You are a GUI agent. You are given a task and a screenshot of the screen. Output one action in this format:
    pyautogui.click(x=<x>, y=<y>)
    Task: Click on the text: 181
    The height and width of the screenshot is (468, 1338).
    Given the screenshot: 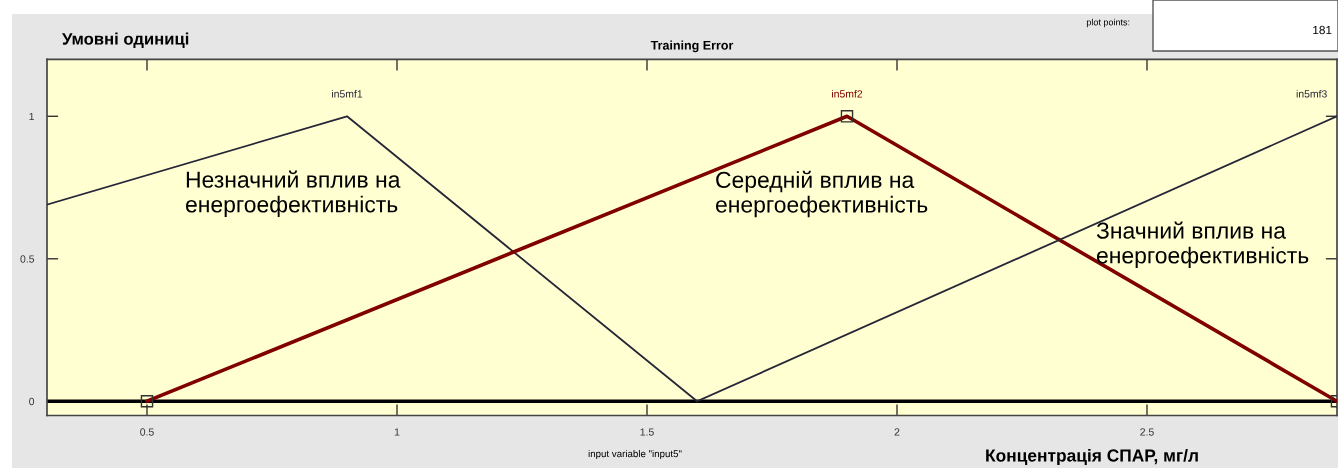 What is the action you would take?
    pyautogui.click(x=1322, y=30)
    